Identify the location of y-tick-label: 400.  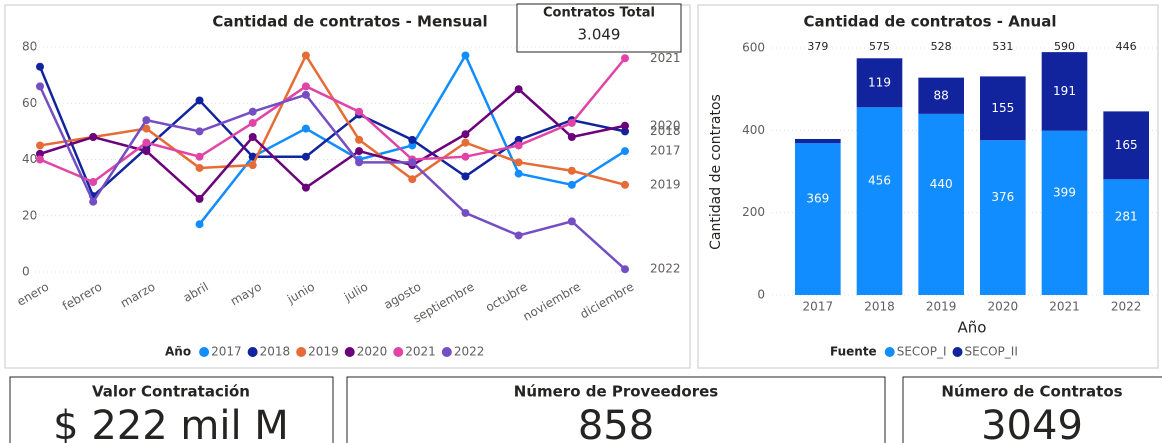
(753, 130).